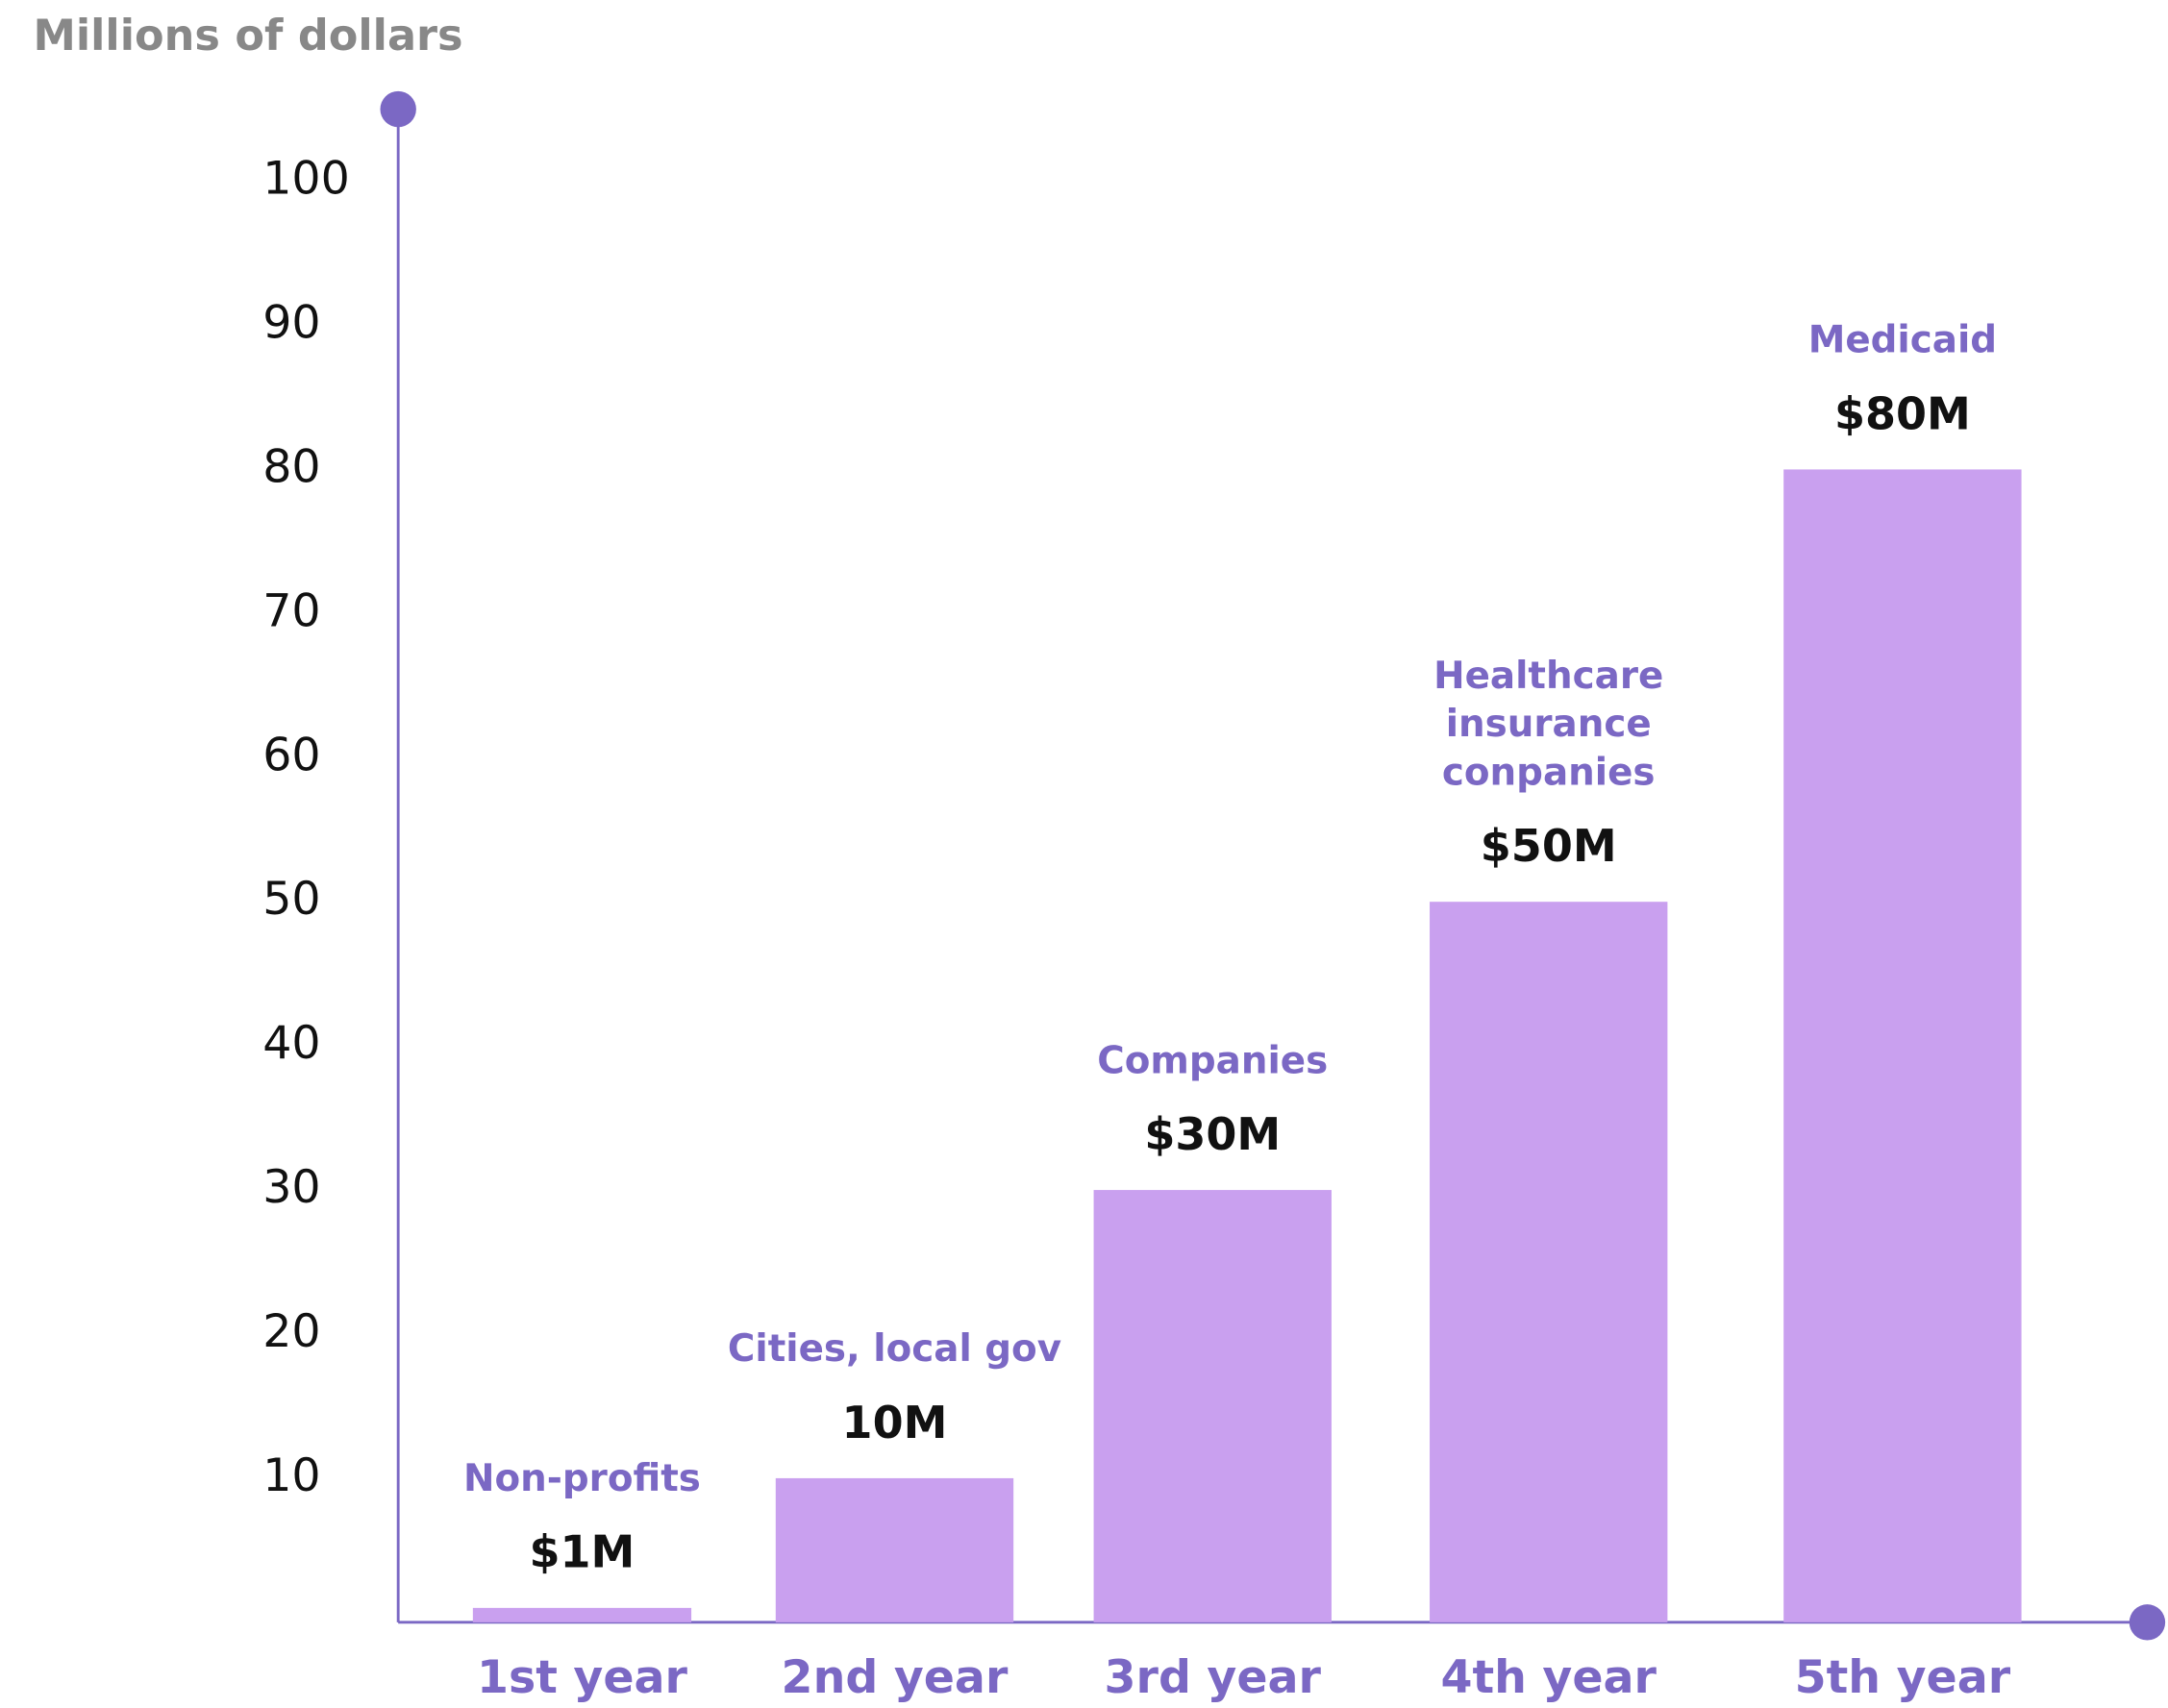 The image size is (2168, 1708). Describe the element at coordinates (306, 180) in the screenshot. I see `y-tick-label: 100` at that location.